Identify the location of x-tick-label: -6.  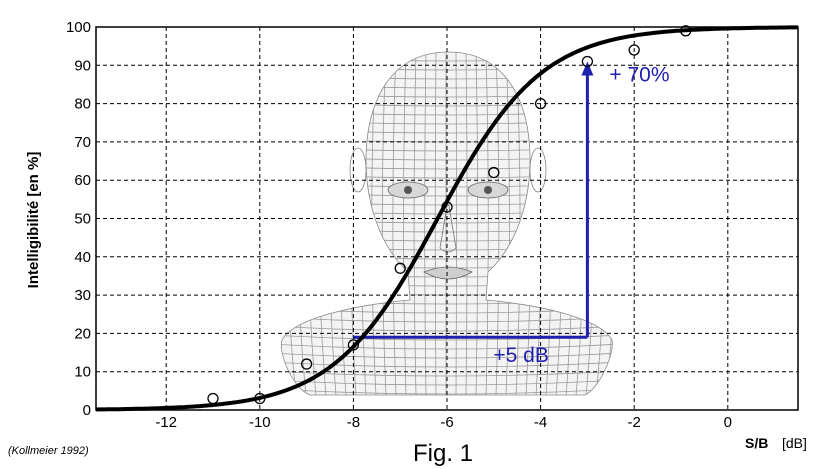
(446, 422).